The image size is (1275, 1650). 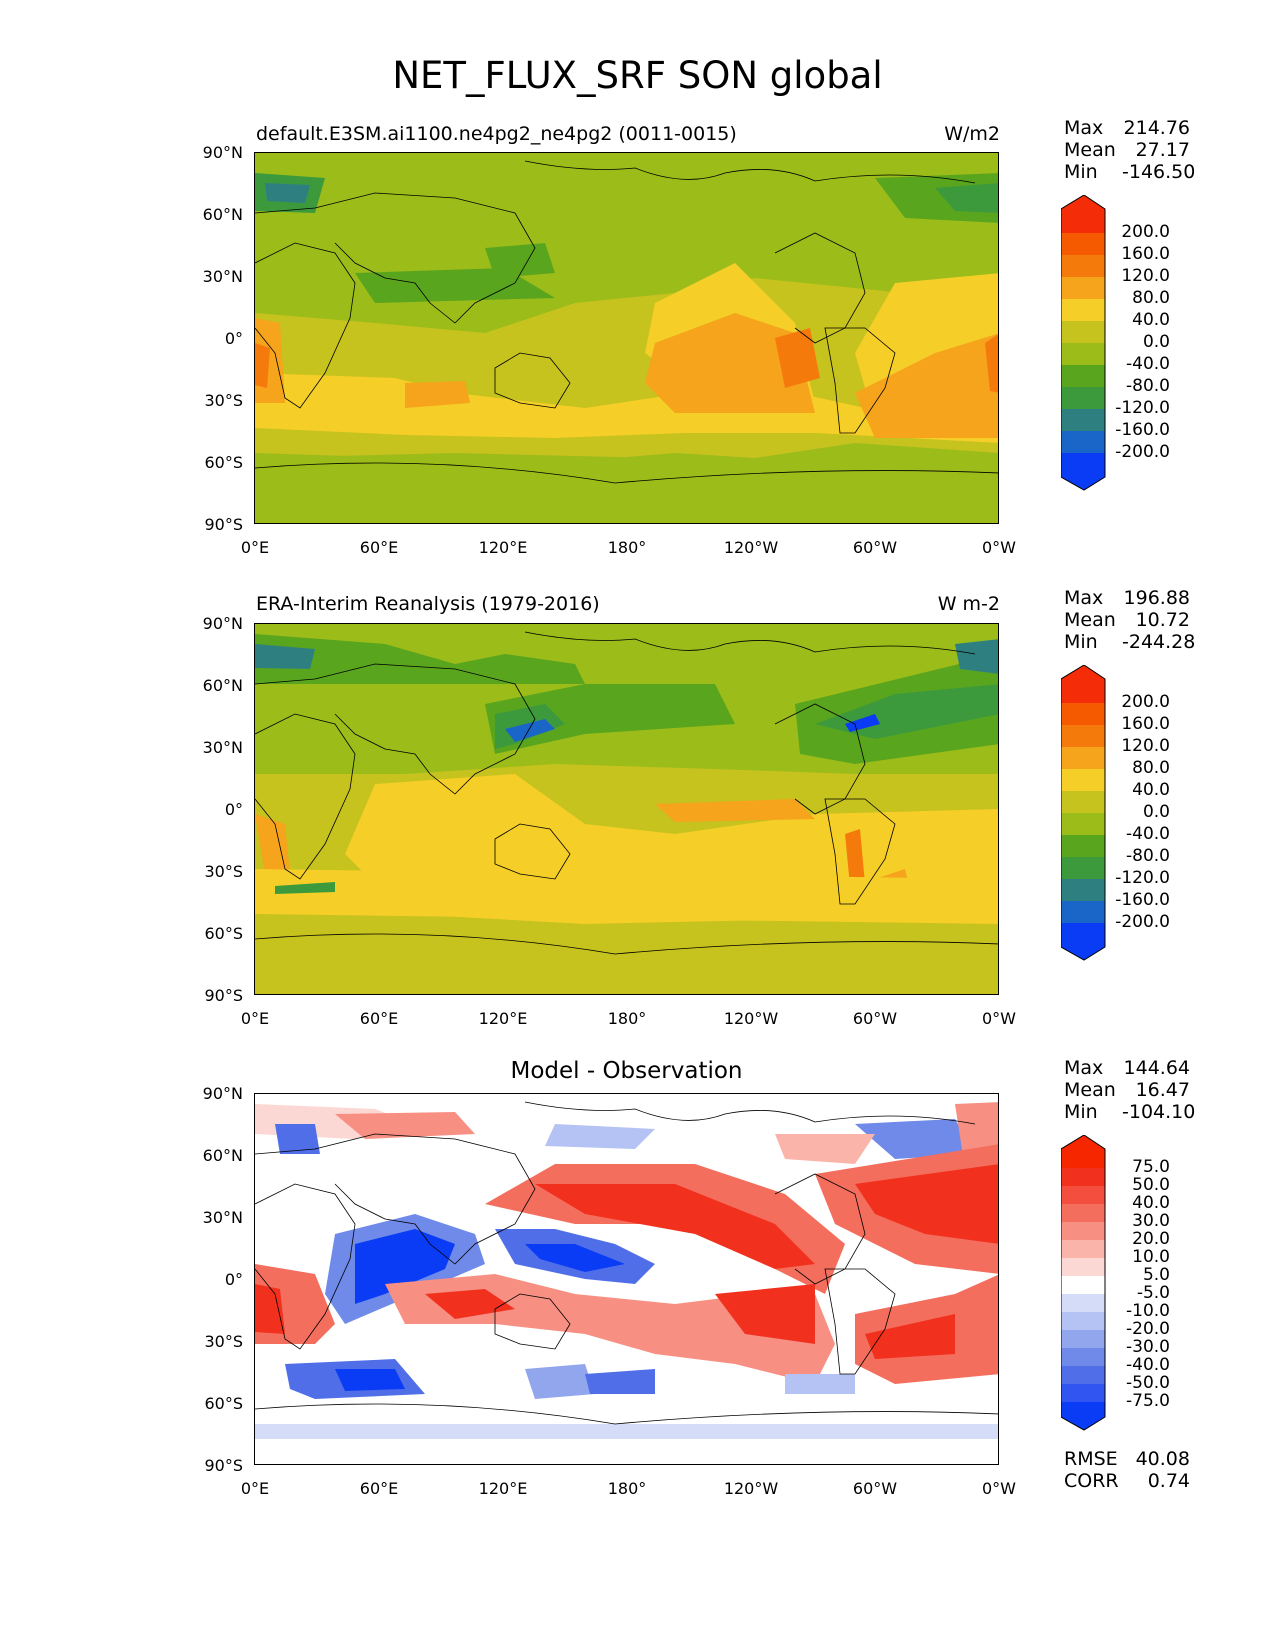 What do you see at coordinates (1142, 452) in the screenshot?
I see `panel1-cb-label: -200.0` at bounding box center [1142, 452].